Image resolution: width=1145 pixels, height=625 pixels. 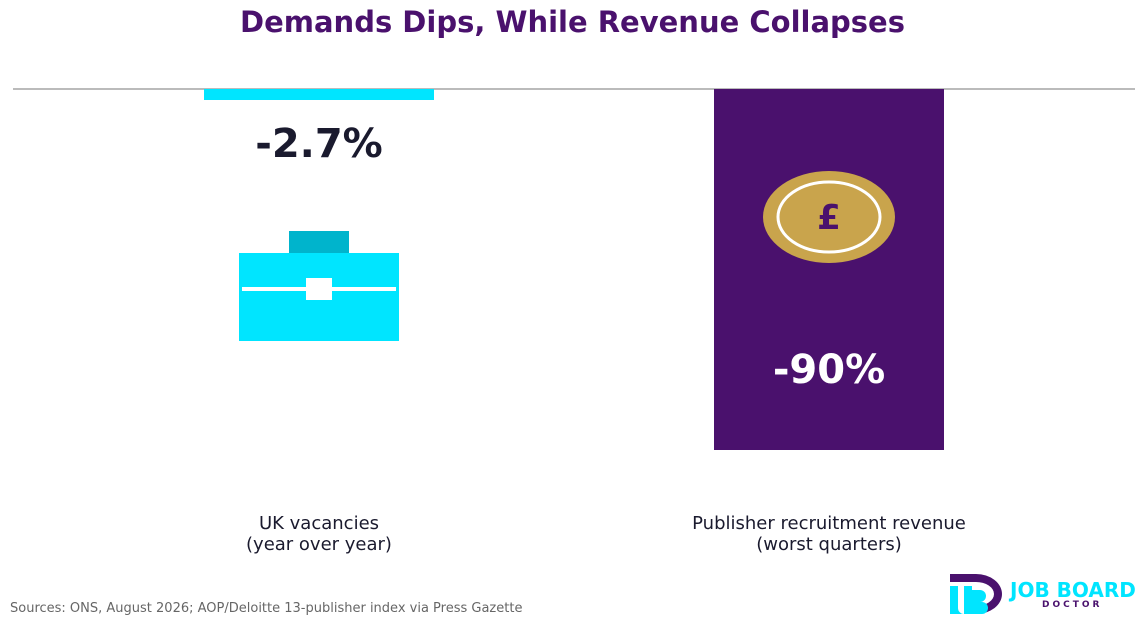 I want to click on logo-subtitle: DOCTOR, so click(x=1072, y=605).